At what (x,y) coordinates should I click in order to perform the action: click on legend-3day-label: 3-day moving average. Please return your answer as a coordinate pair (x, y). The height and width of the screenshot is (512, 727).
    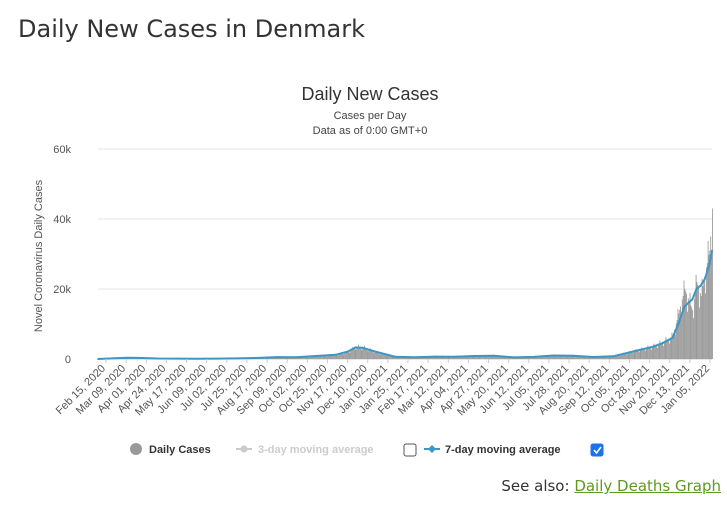
    Looking at the image, I should click on (316, 450).